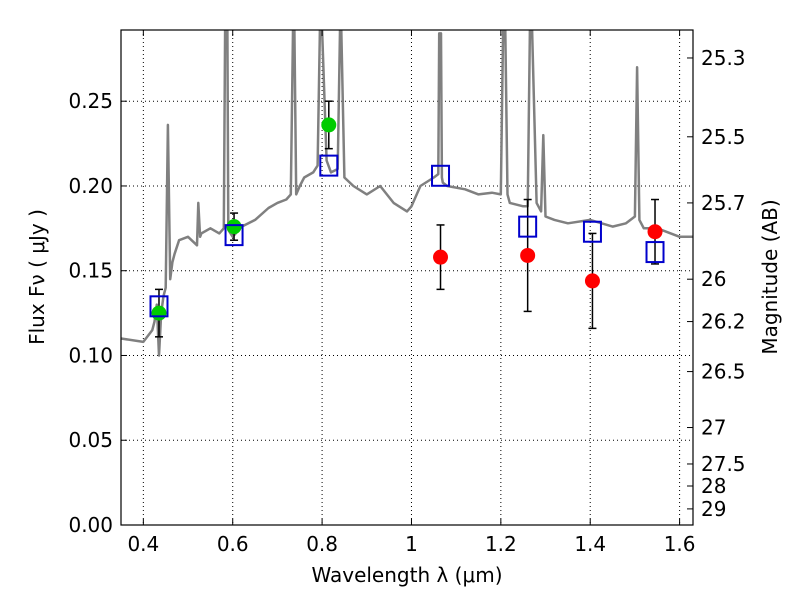 Image resolution: width=800 pixels, height=600 pixels. Describe the element at coordinates (90, 271) in the screenshot. I see `y-tick-label: 0.15` at that location.